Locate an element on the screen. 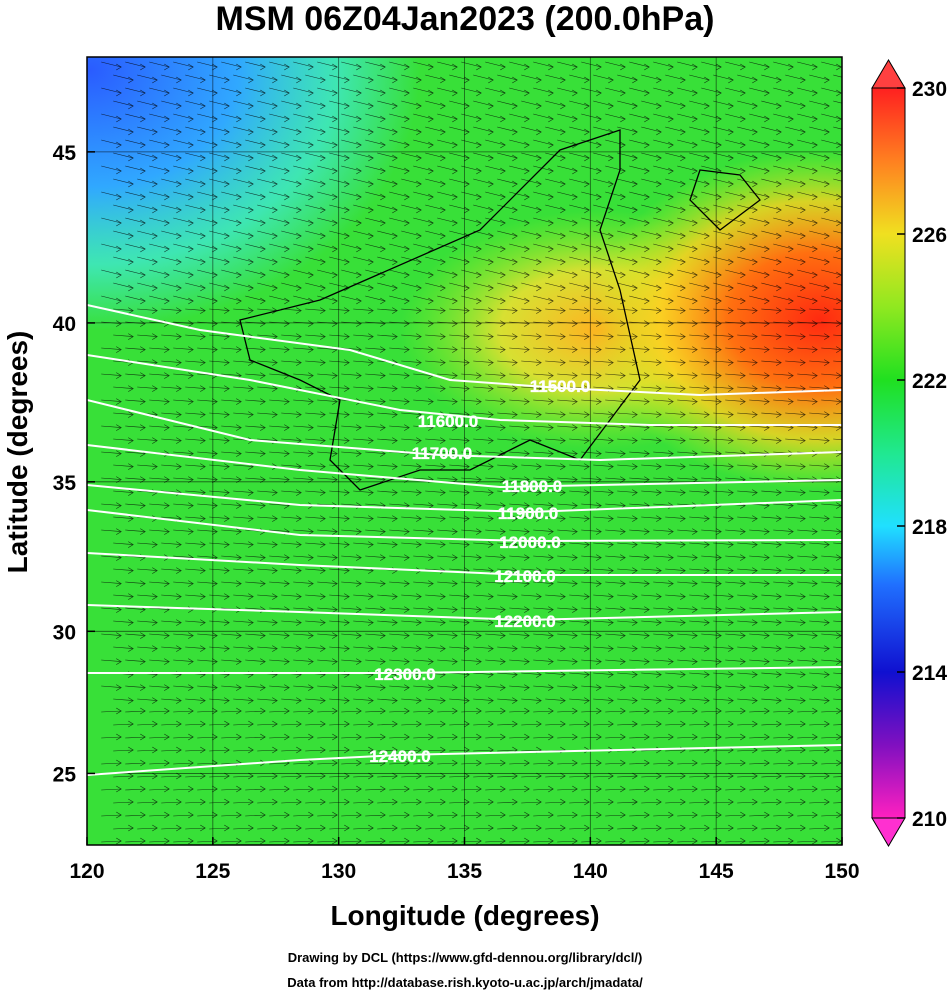  x-tick-label: 125 is located at coordinates (212, 871).